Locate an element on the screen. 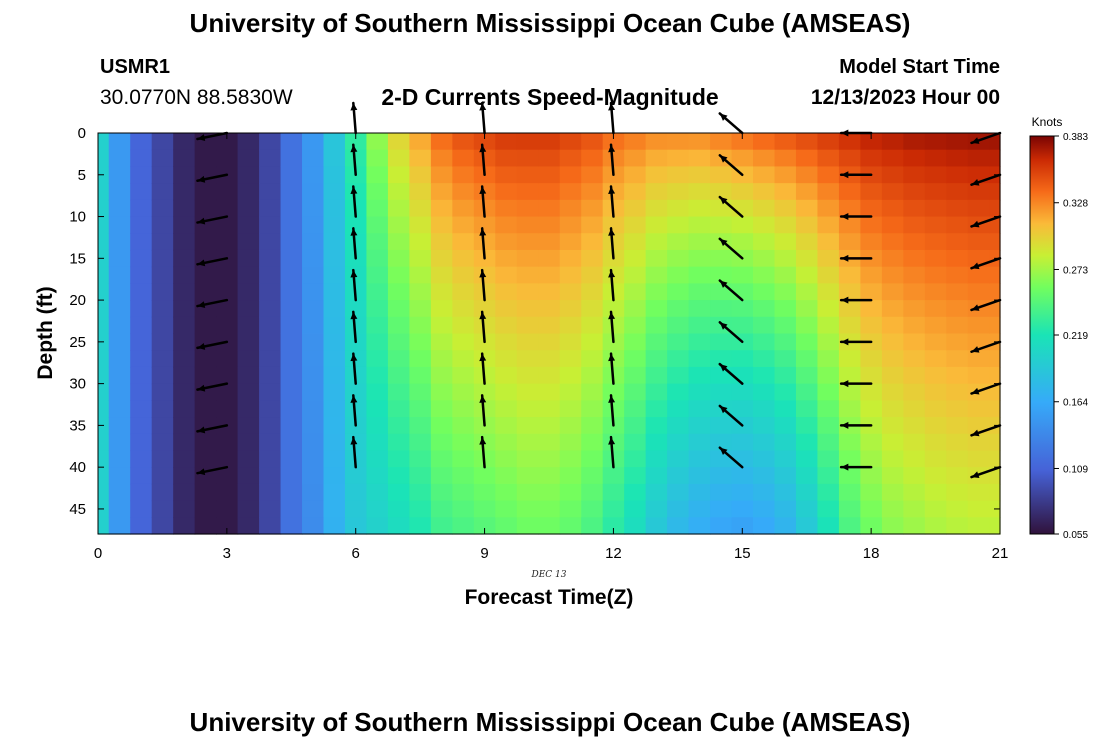 This screenshot has height=750, width=1100. colorbar-tick-label: 0.328 is located at coordinates (1075, 204).